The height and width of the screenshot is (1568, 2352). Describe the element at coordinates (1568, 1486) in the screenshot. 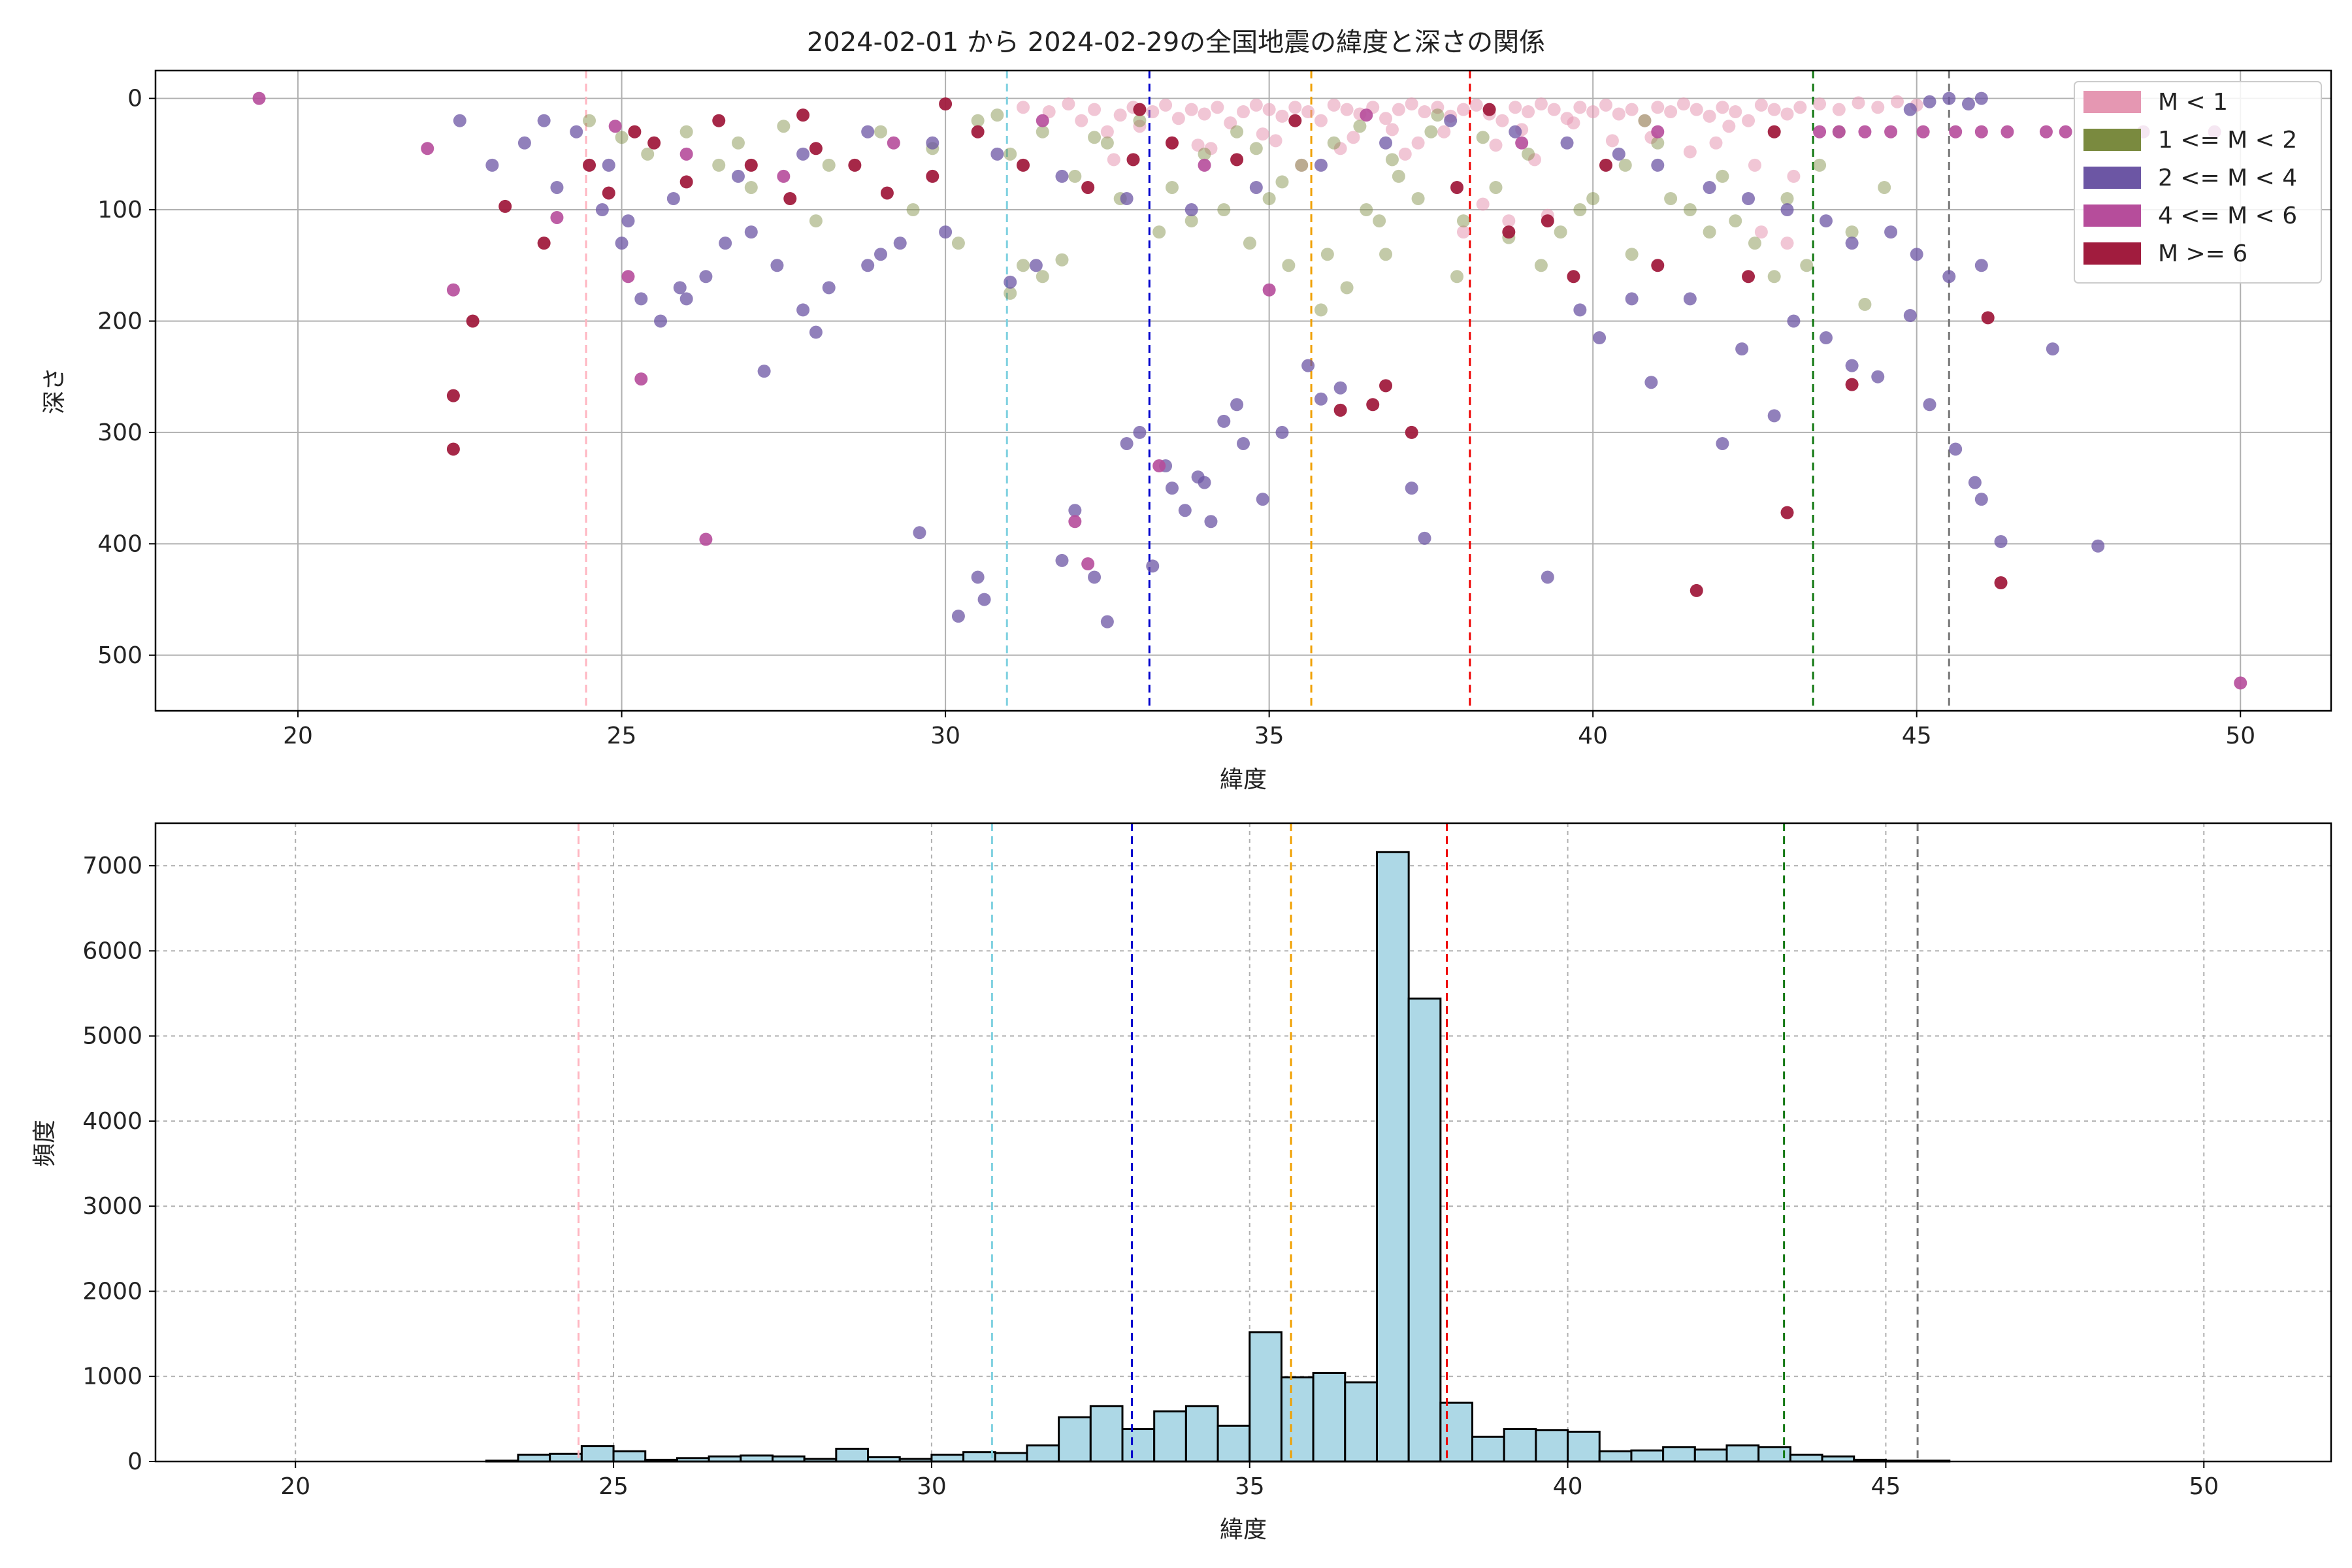

I see `histogram-x-tick-label: 40` at that location.